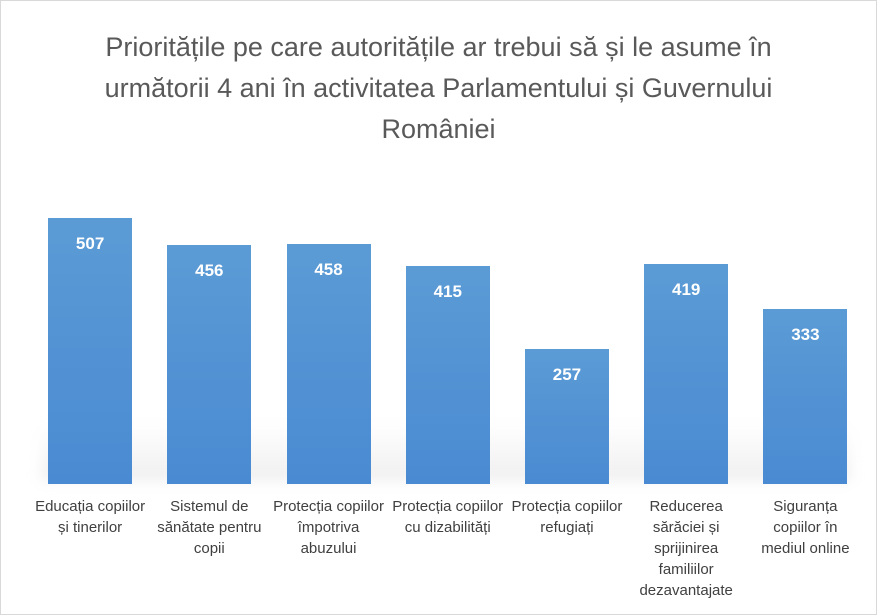 This screenshot has height=615, width=877. I want to click on x-tick-label: Protecția copiilor refugiați, so click(567, 517).